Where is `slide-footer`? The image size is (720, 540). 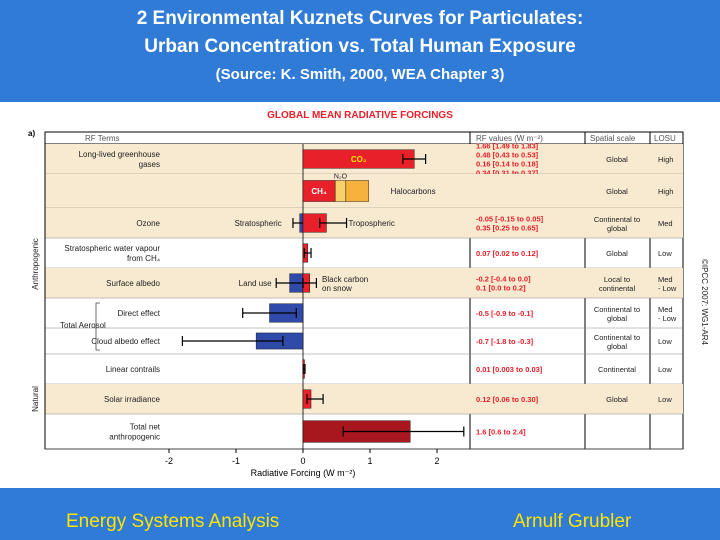
slide-footer is located at coordinates (360, 514).